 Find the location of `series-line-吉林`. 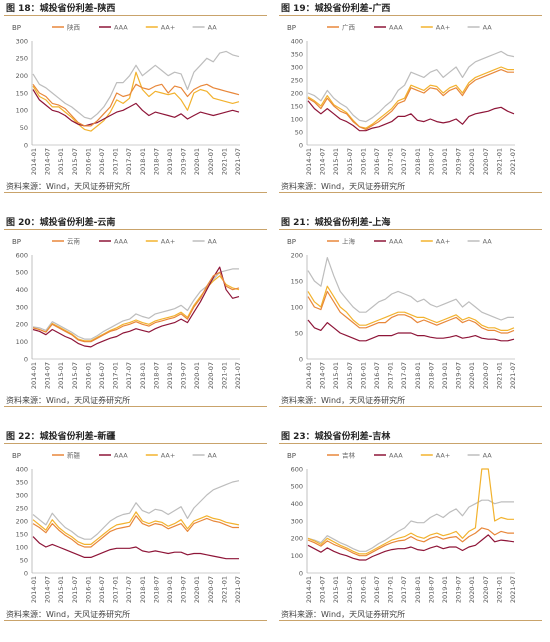

series-line-吉林 is located at coordinates (410, 542).